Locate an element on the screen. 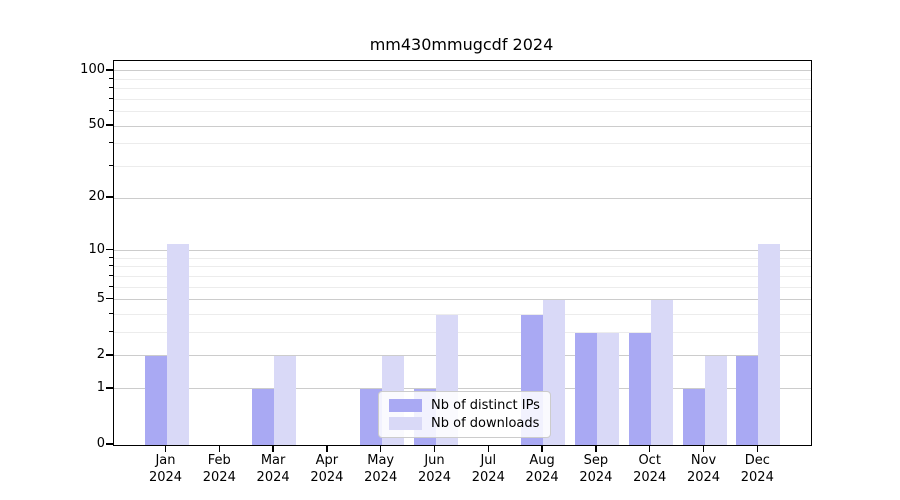 The height and width of the screenshot is (500, 900). bar-sep-distinct-ips is located at coordinates (585, 388).